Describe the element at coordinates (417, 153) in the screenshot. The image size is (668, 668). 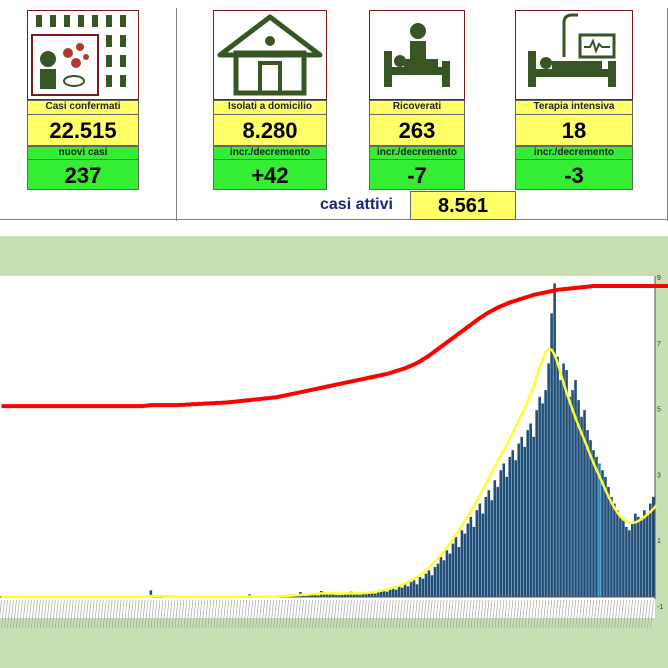
I see `hospitalized-change-label: incr./decremento` at that location.